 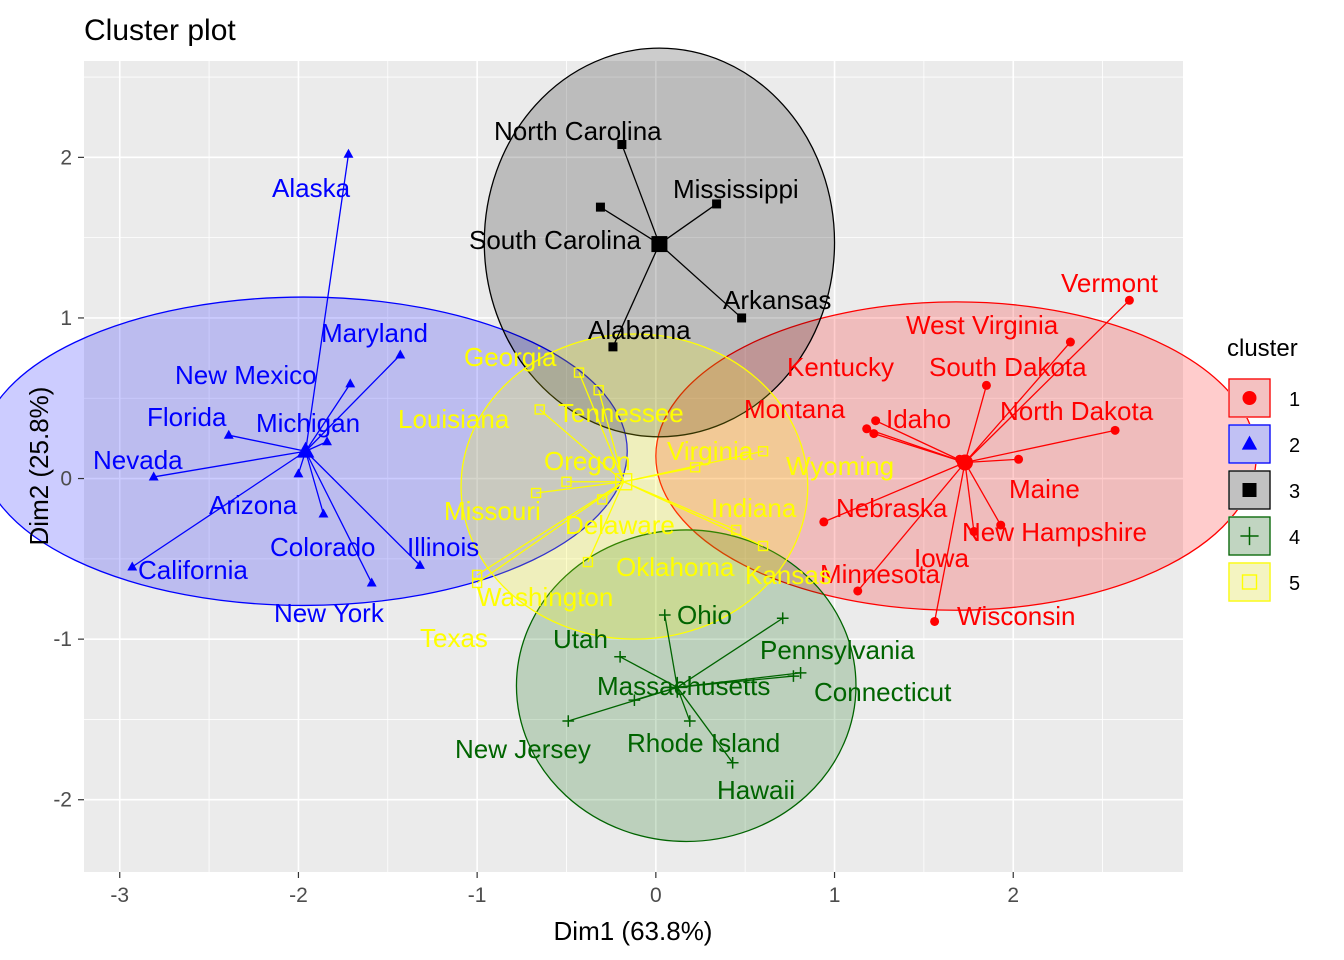 I want to click on point-label: Illinois, so click(x=443, y=547).